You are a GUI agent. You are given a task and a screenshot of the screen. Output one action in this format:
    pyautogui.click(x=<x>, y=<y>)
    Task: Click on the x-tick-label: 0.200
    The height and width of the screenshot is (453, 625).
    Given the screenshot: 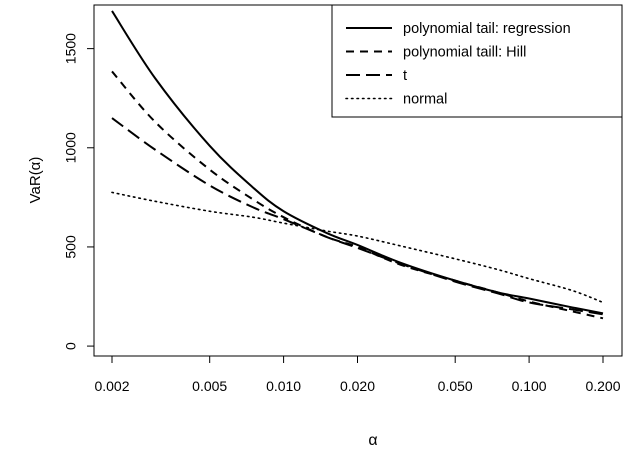 What is the action you would take?
    pyautogui.click(x=602, y=386)
    